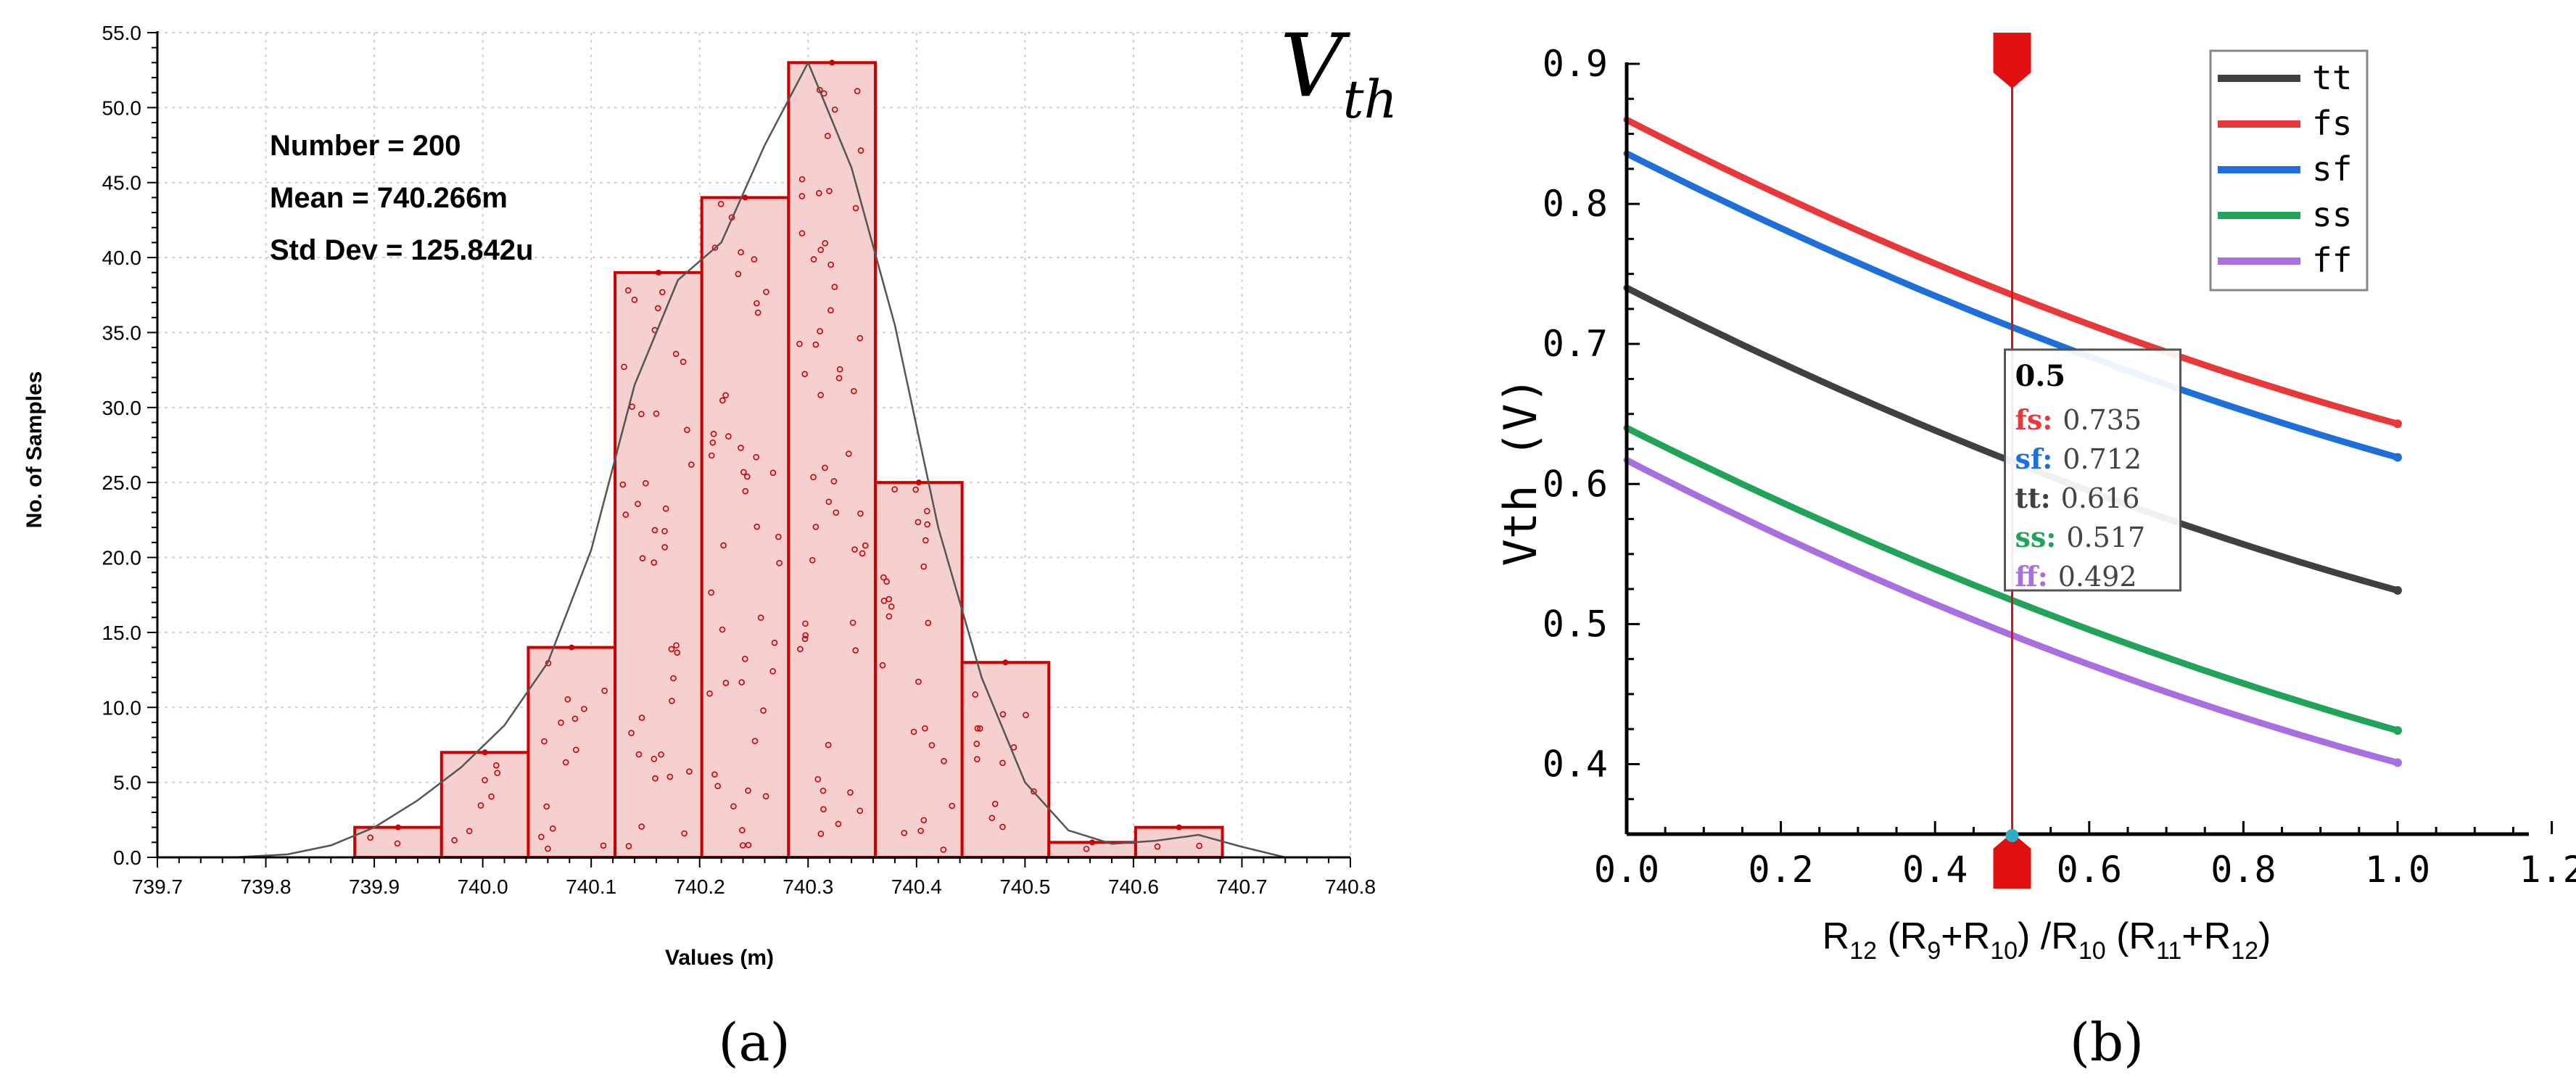 Image resolution: width=2576 pixels, height=1088 pixels. What do you see at coordinates (2028, 577) in the screenshot?
I see `cursor-readout-name: ff` at bounding box center [2028, 577].